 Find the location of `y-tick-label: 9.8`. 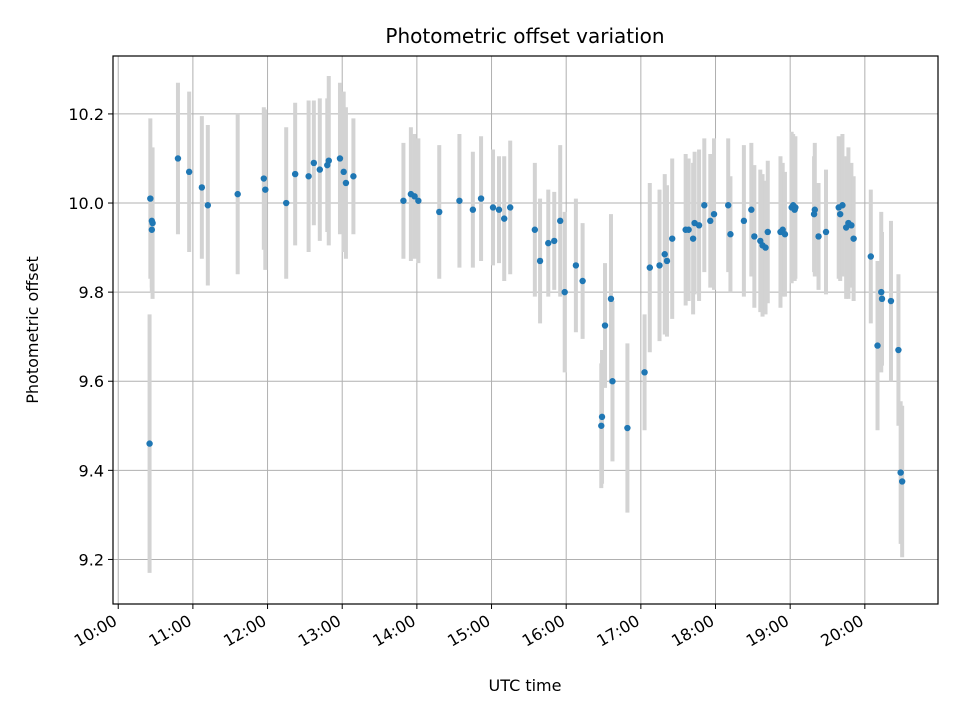

y-tick-label: 9.8 is located at coordinates (91, 292).